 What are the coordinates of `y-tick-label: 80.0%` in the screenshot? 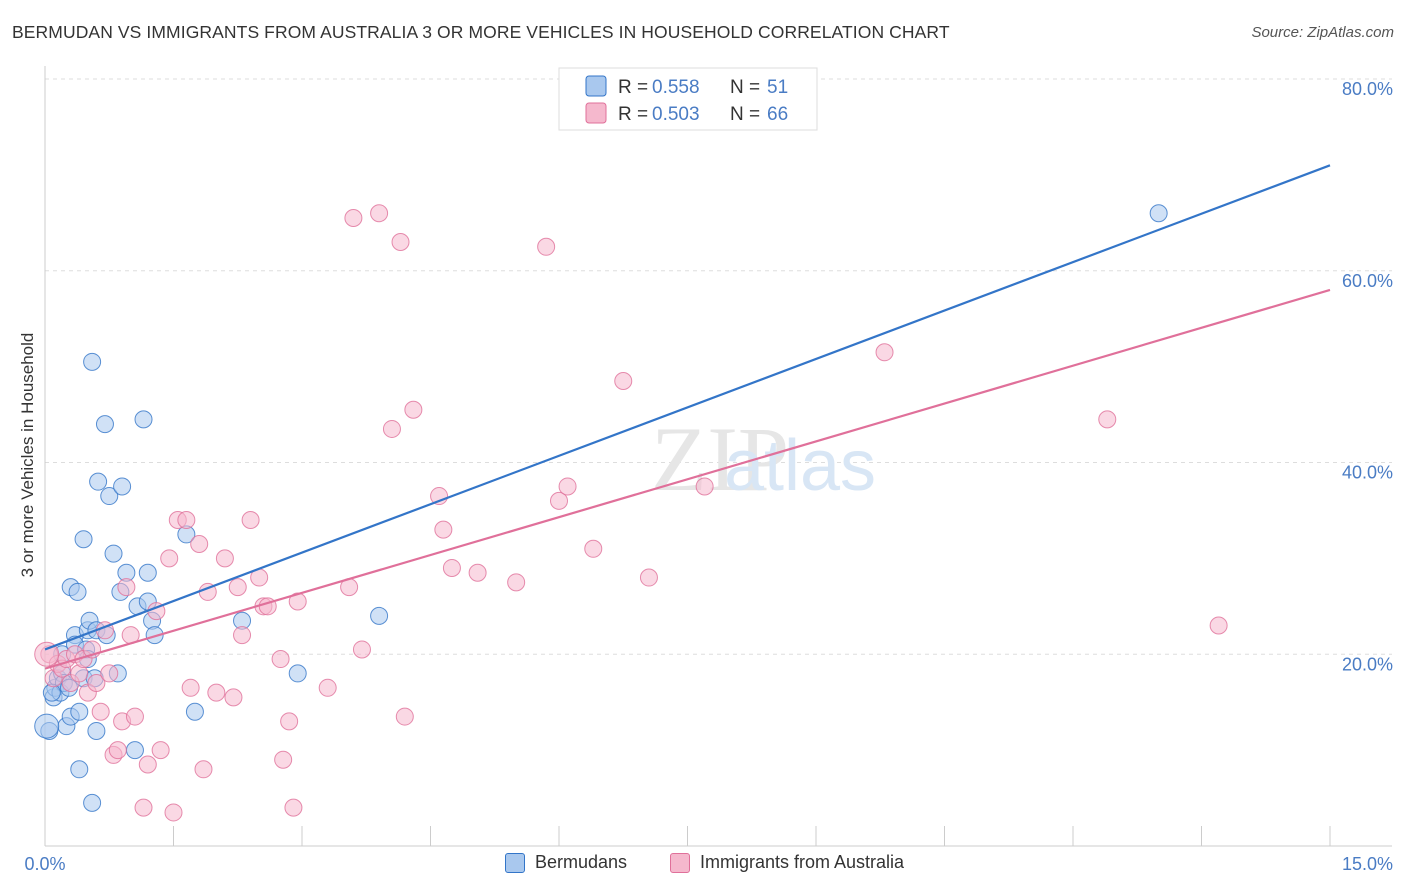 It's located at (1367, 89).